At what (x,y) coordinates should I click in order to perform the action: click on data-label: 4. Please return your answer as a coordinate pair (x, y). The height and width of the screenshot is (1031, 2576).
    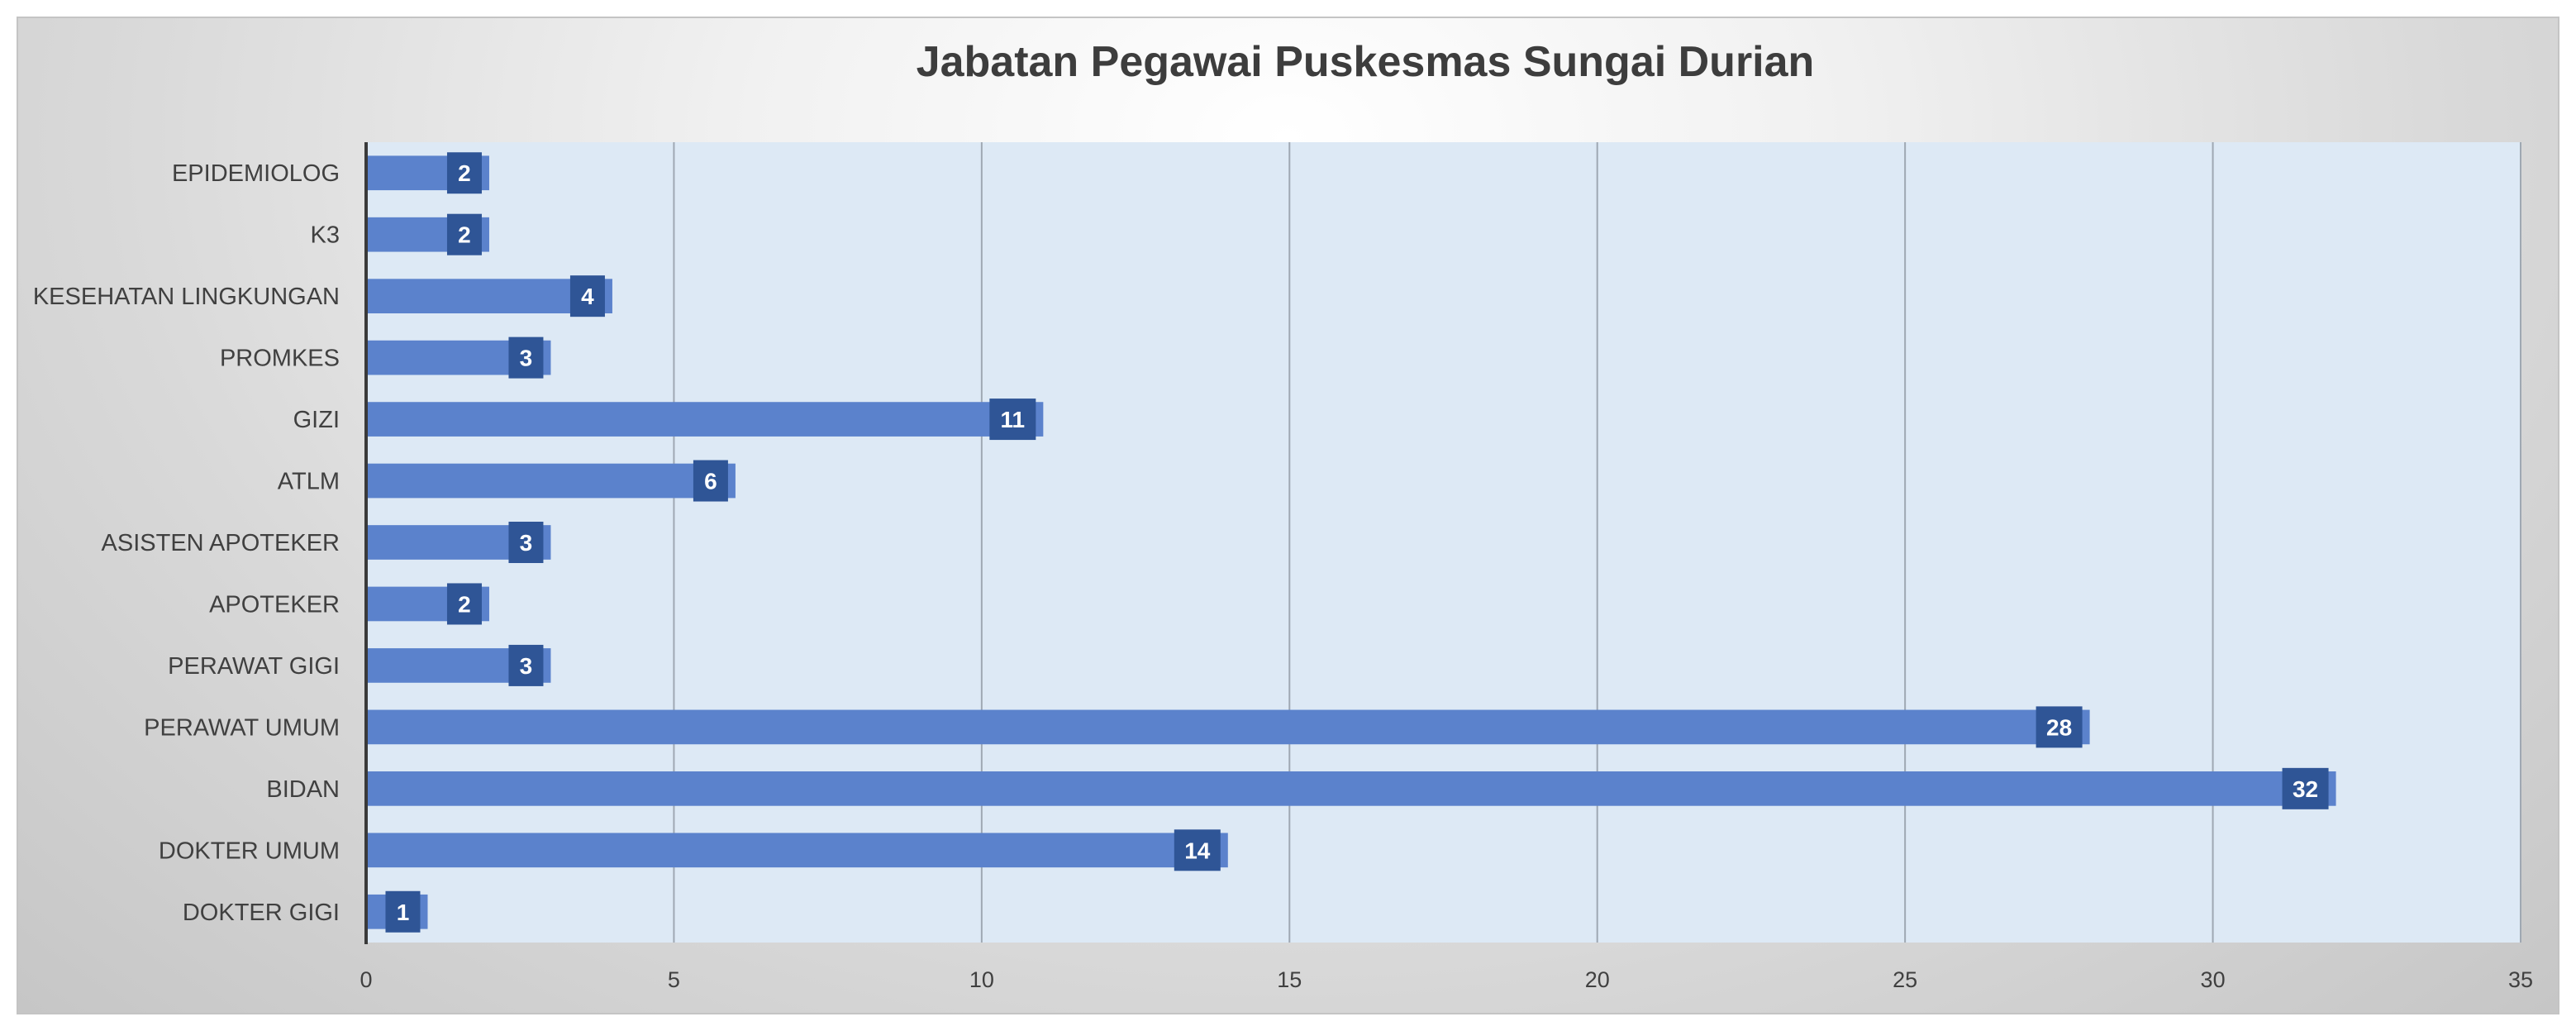
    Looking at the image, I should click on (588, 296).